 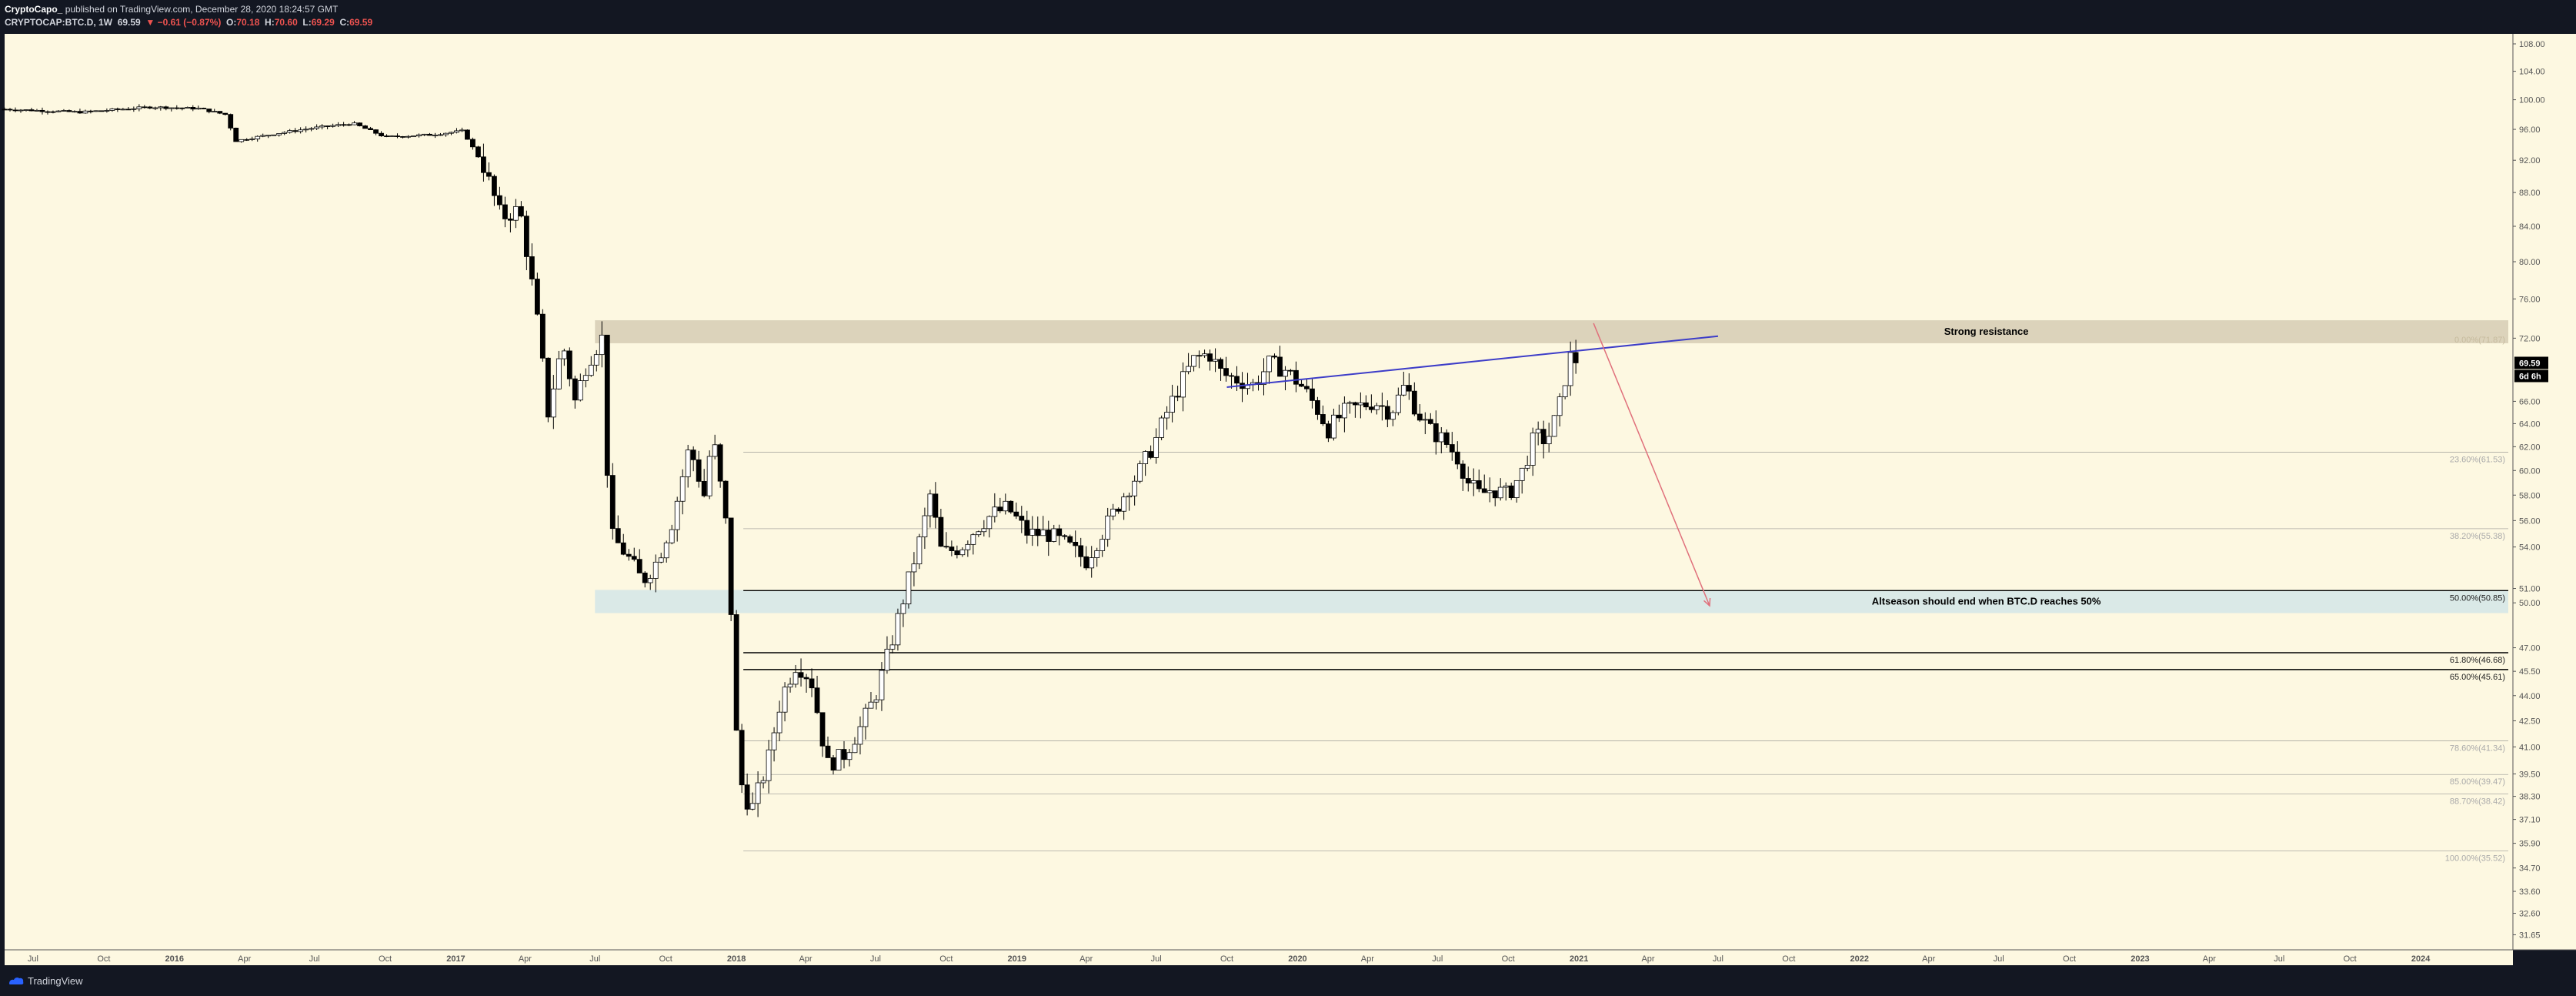 I want to click on price-tick-label: 80.00, so click(x=2530, y=262).